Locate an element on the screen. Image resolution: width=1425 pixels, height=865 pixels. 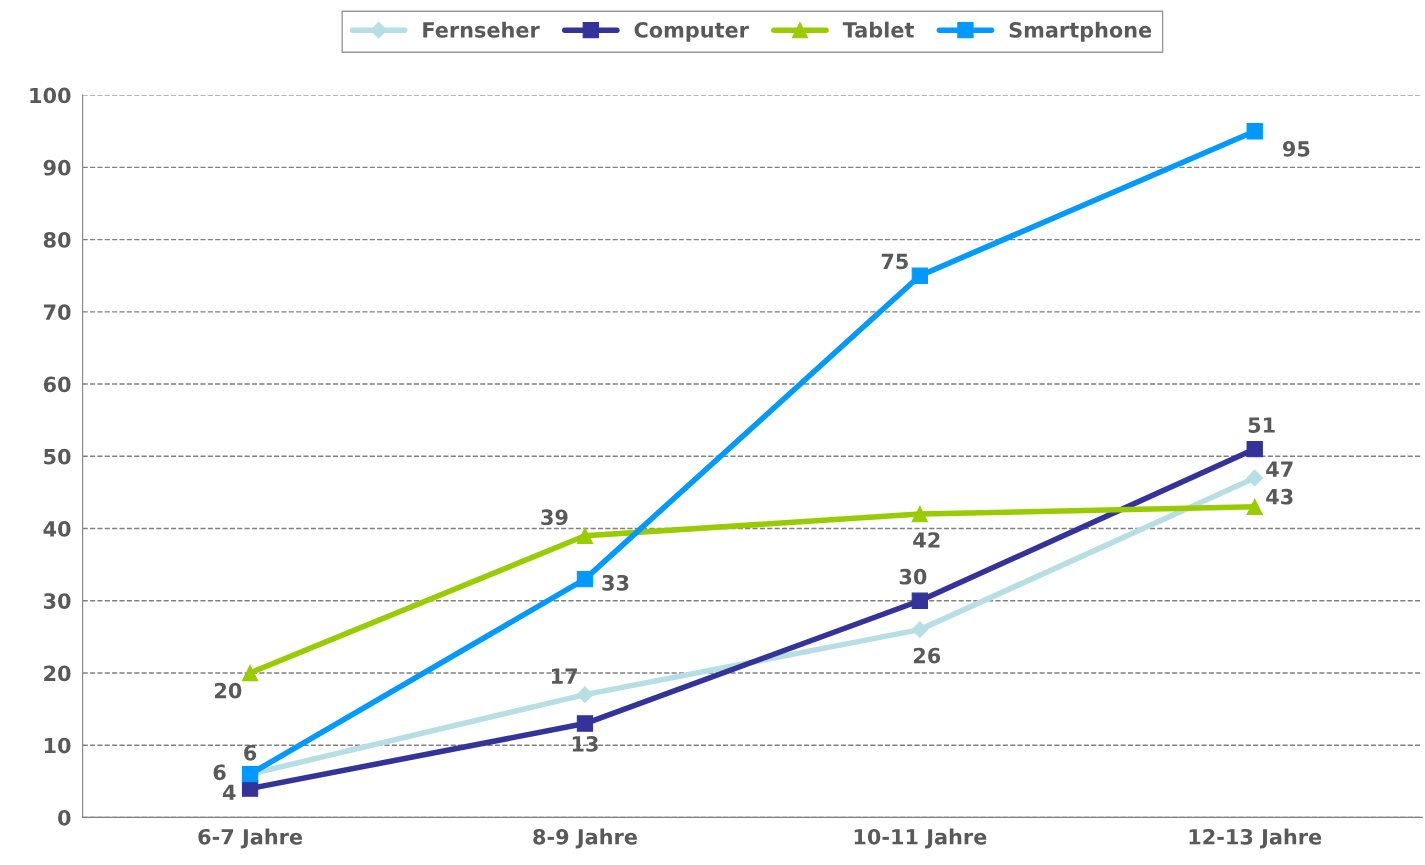
data-label: 13 is located at coordinates (585, 744).